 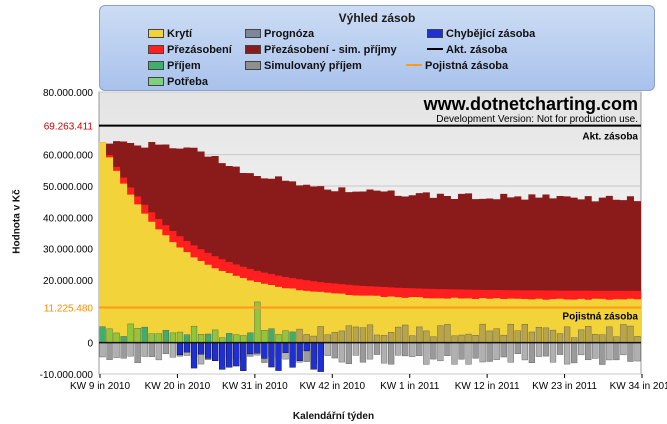 I want to click on y-axis-label: Hodnota v Kč, so click(x=17, y=221).